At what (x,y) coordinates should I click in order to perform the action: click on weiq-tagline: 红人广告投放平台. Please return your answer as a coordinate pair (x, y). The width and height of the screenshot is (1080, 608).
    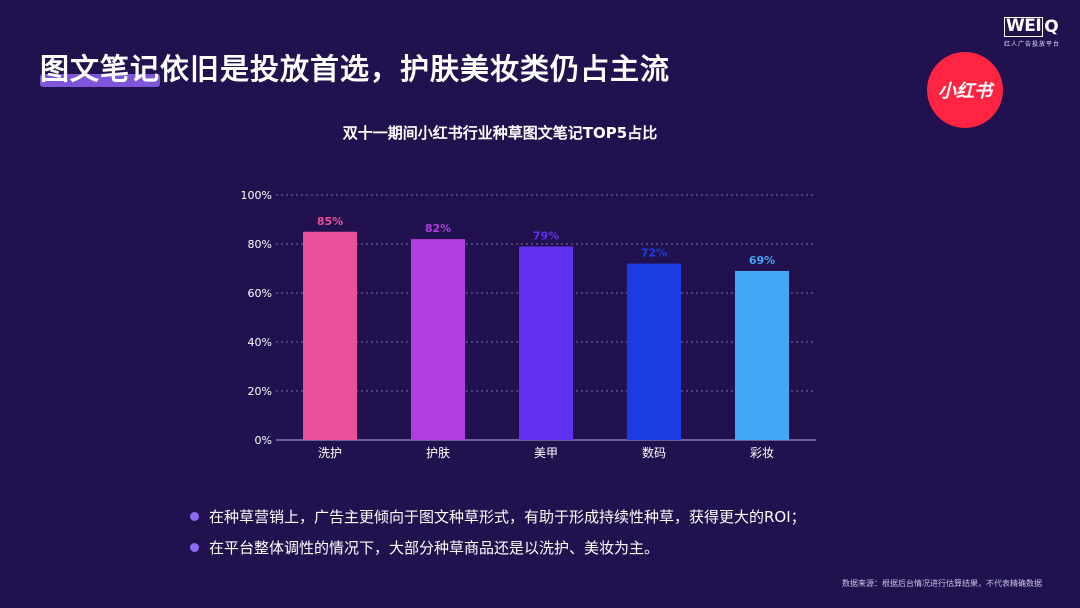
    Looking at the image, I should click on (1032, 44).